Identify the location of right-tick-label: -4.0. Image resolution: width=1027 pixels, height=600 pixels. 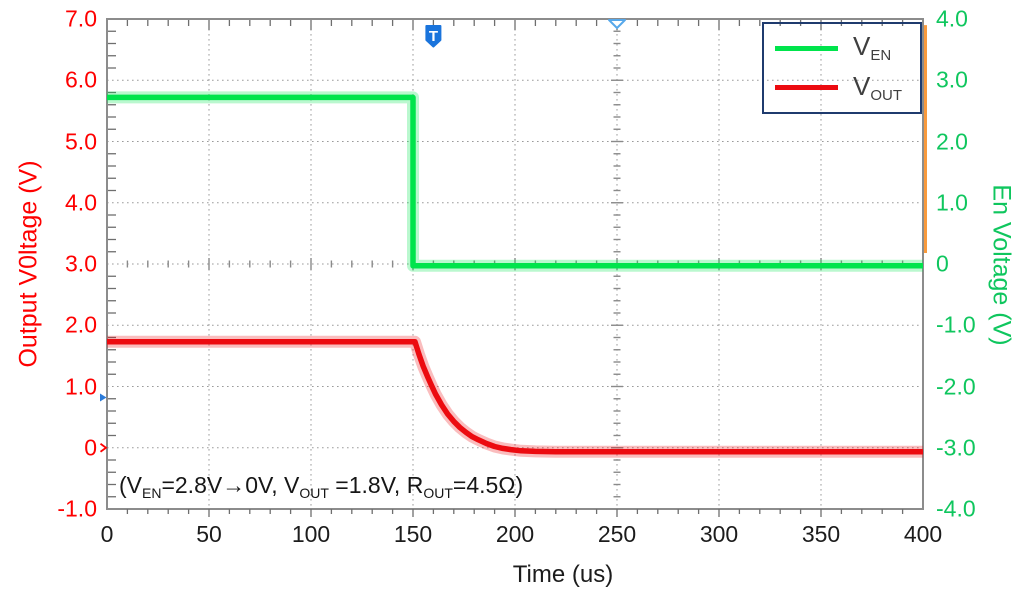
(956, 508).